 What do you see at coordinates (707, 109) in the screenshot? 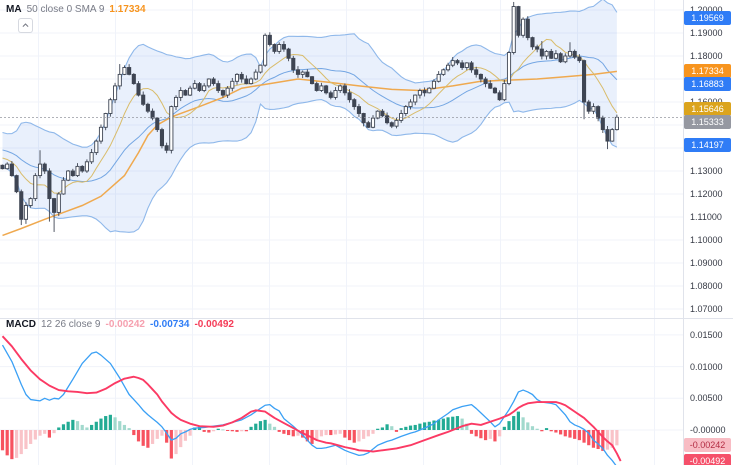
I see `axis-value-badge: 1.15646` at bounding box center [707, 109].